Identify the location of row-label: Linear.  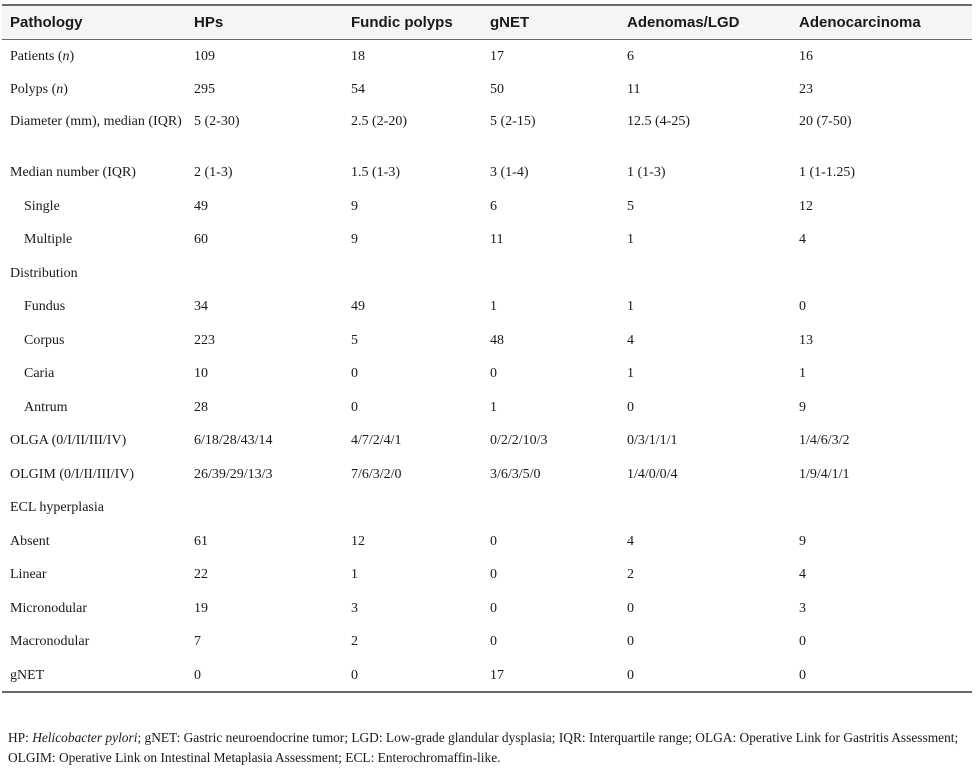
(94, 575).